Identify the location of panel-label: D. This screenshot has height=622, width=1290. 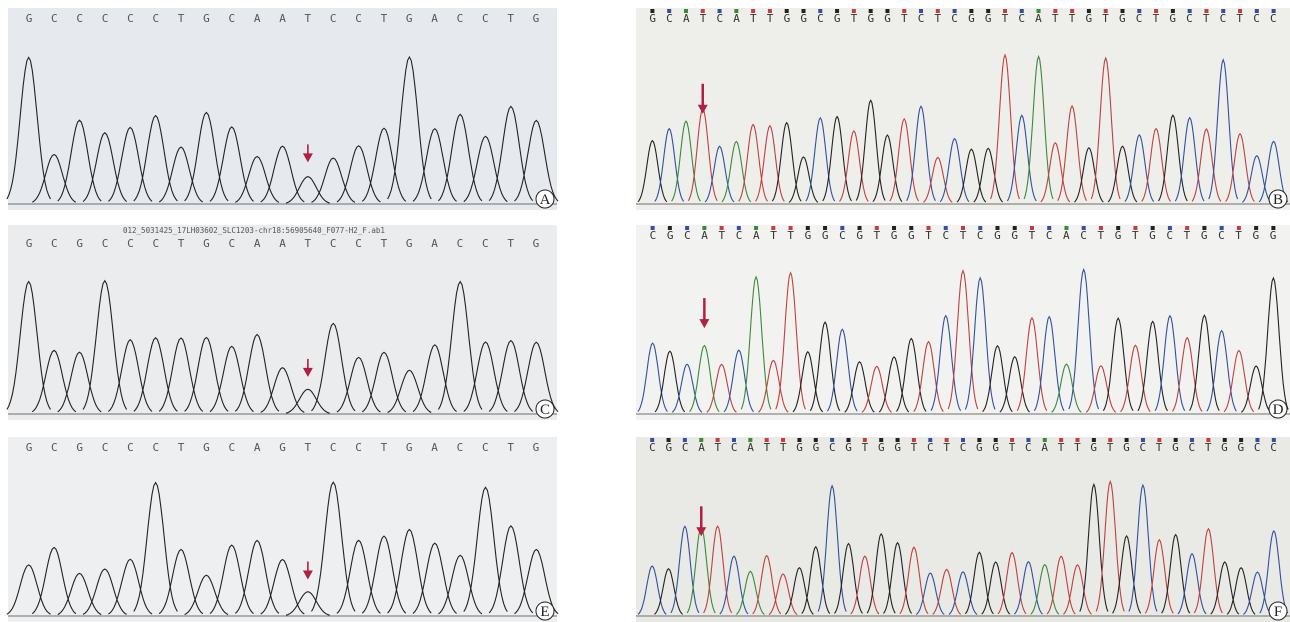
(1278, 410).